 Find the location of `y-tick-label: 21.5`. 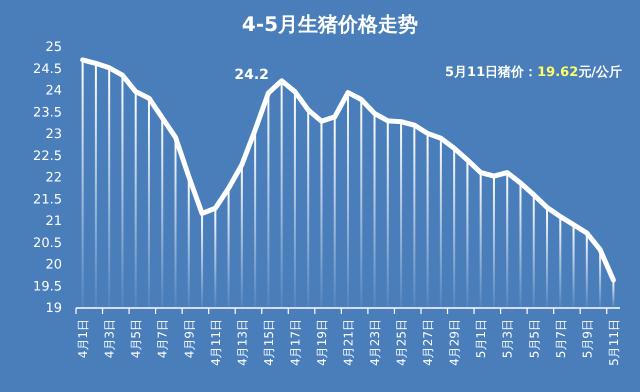

y-tick-label: 21.5 is located at coordinates (47, 200).